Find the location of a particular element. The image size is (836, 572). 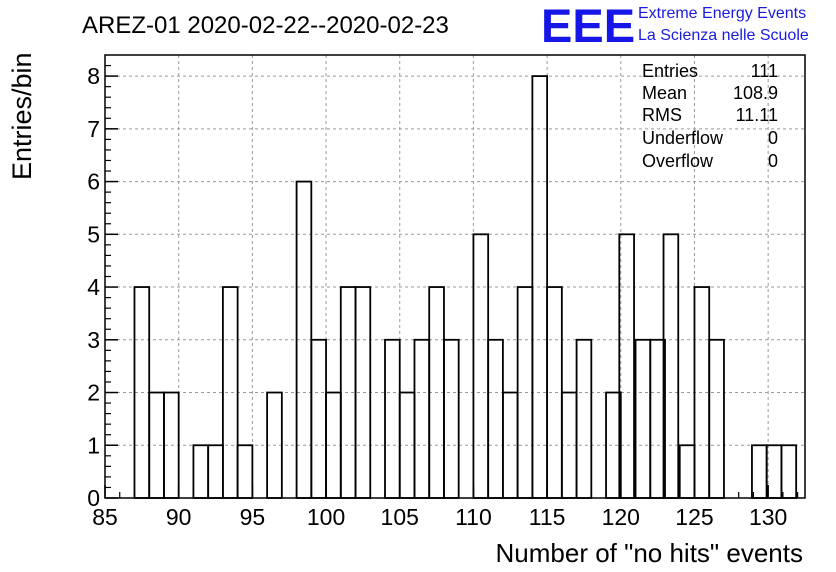

y-tick-label: 2 is located at coordinates (93, 393).